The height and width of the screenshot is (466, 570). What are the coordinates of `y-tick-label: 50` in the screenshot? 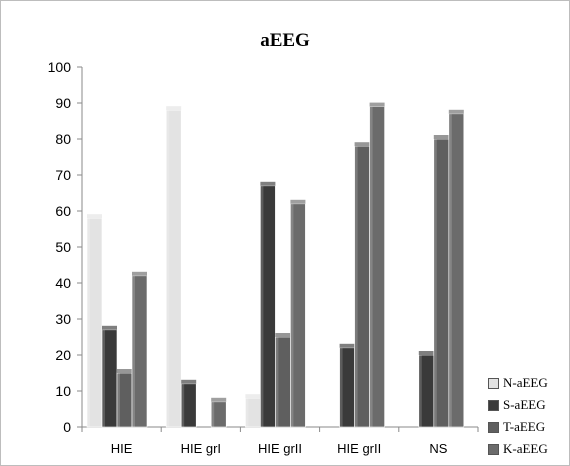 It's located at (63, 247).